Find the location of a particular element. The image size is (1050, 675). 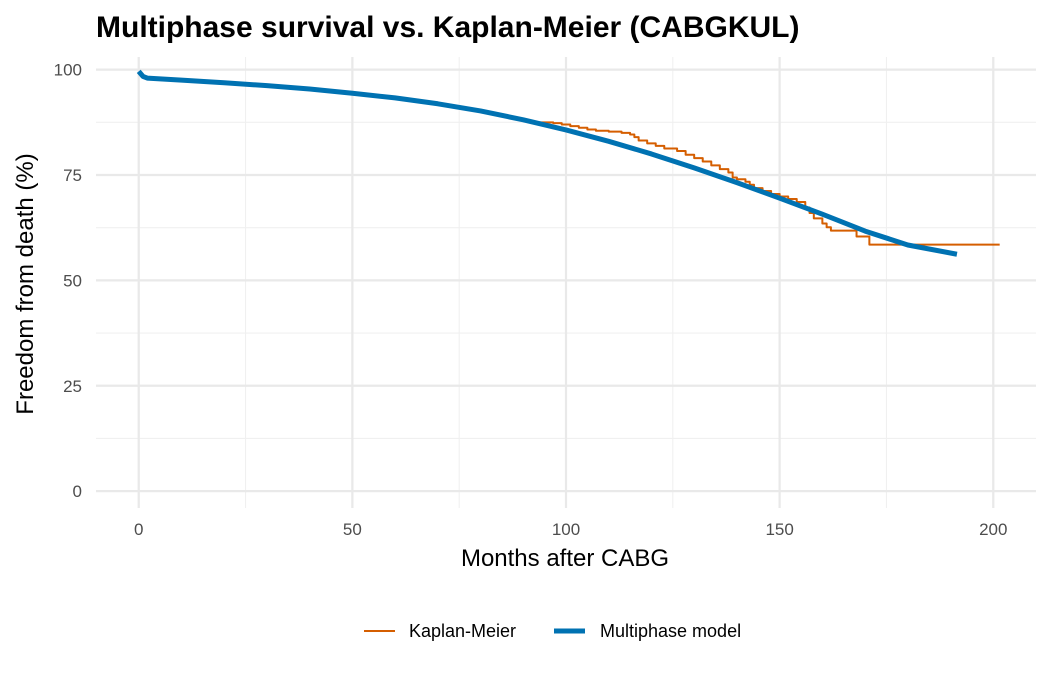

x-tick-label: 150 is located at coordinates (779, 529).